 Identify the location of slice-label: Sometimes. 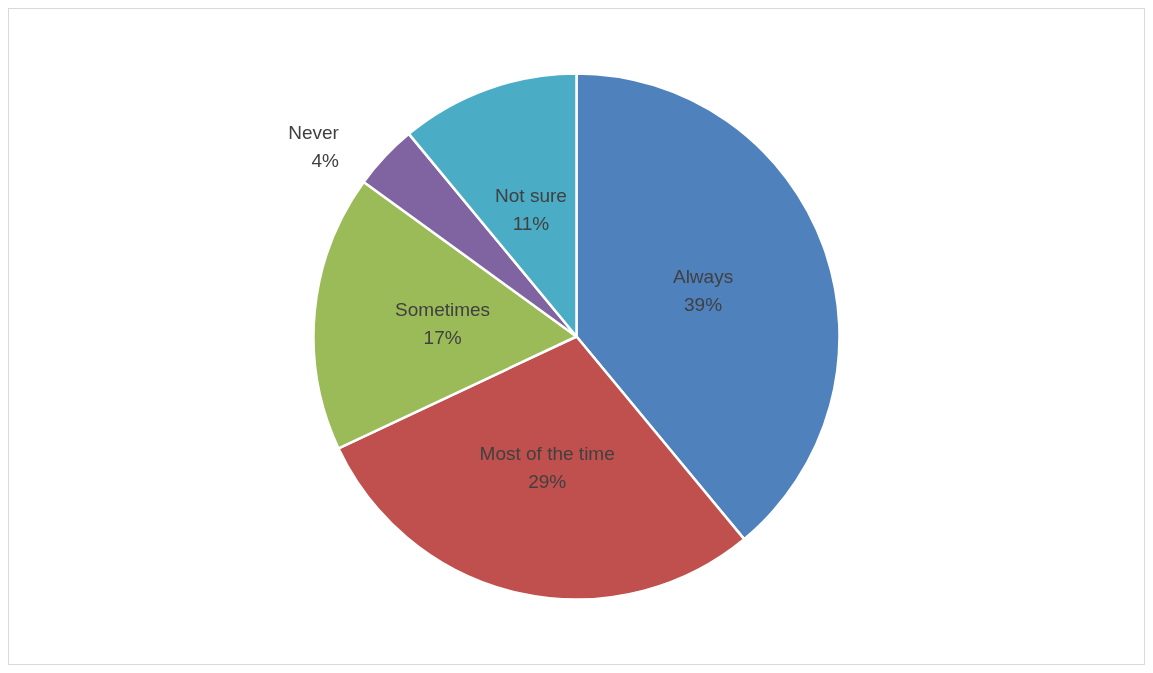
(443, 310).